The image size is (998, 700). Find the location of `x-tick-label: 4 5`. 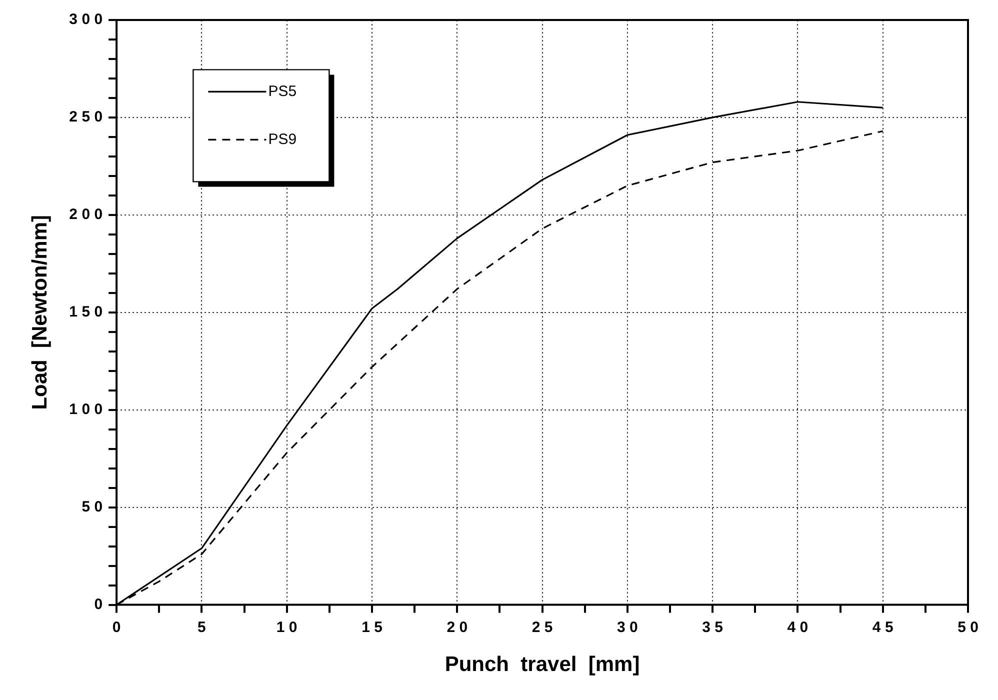

x-tick-label: 4 5 is located at coordinates (883, 627).